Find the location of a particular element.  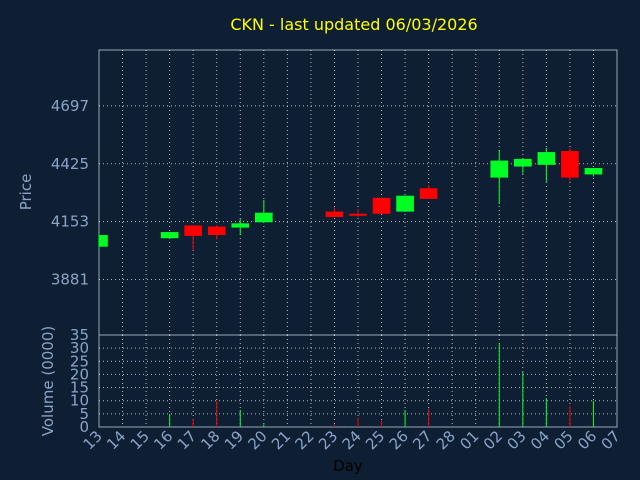

x-tick-label: 01 is located at coordinates (469, 440).